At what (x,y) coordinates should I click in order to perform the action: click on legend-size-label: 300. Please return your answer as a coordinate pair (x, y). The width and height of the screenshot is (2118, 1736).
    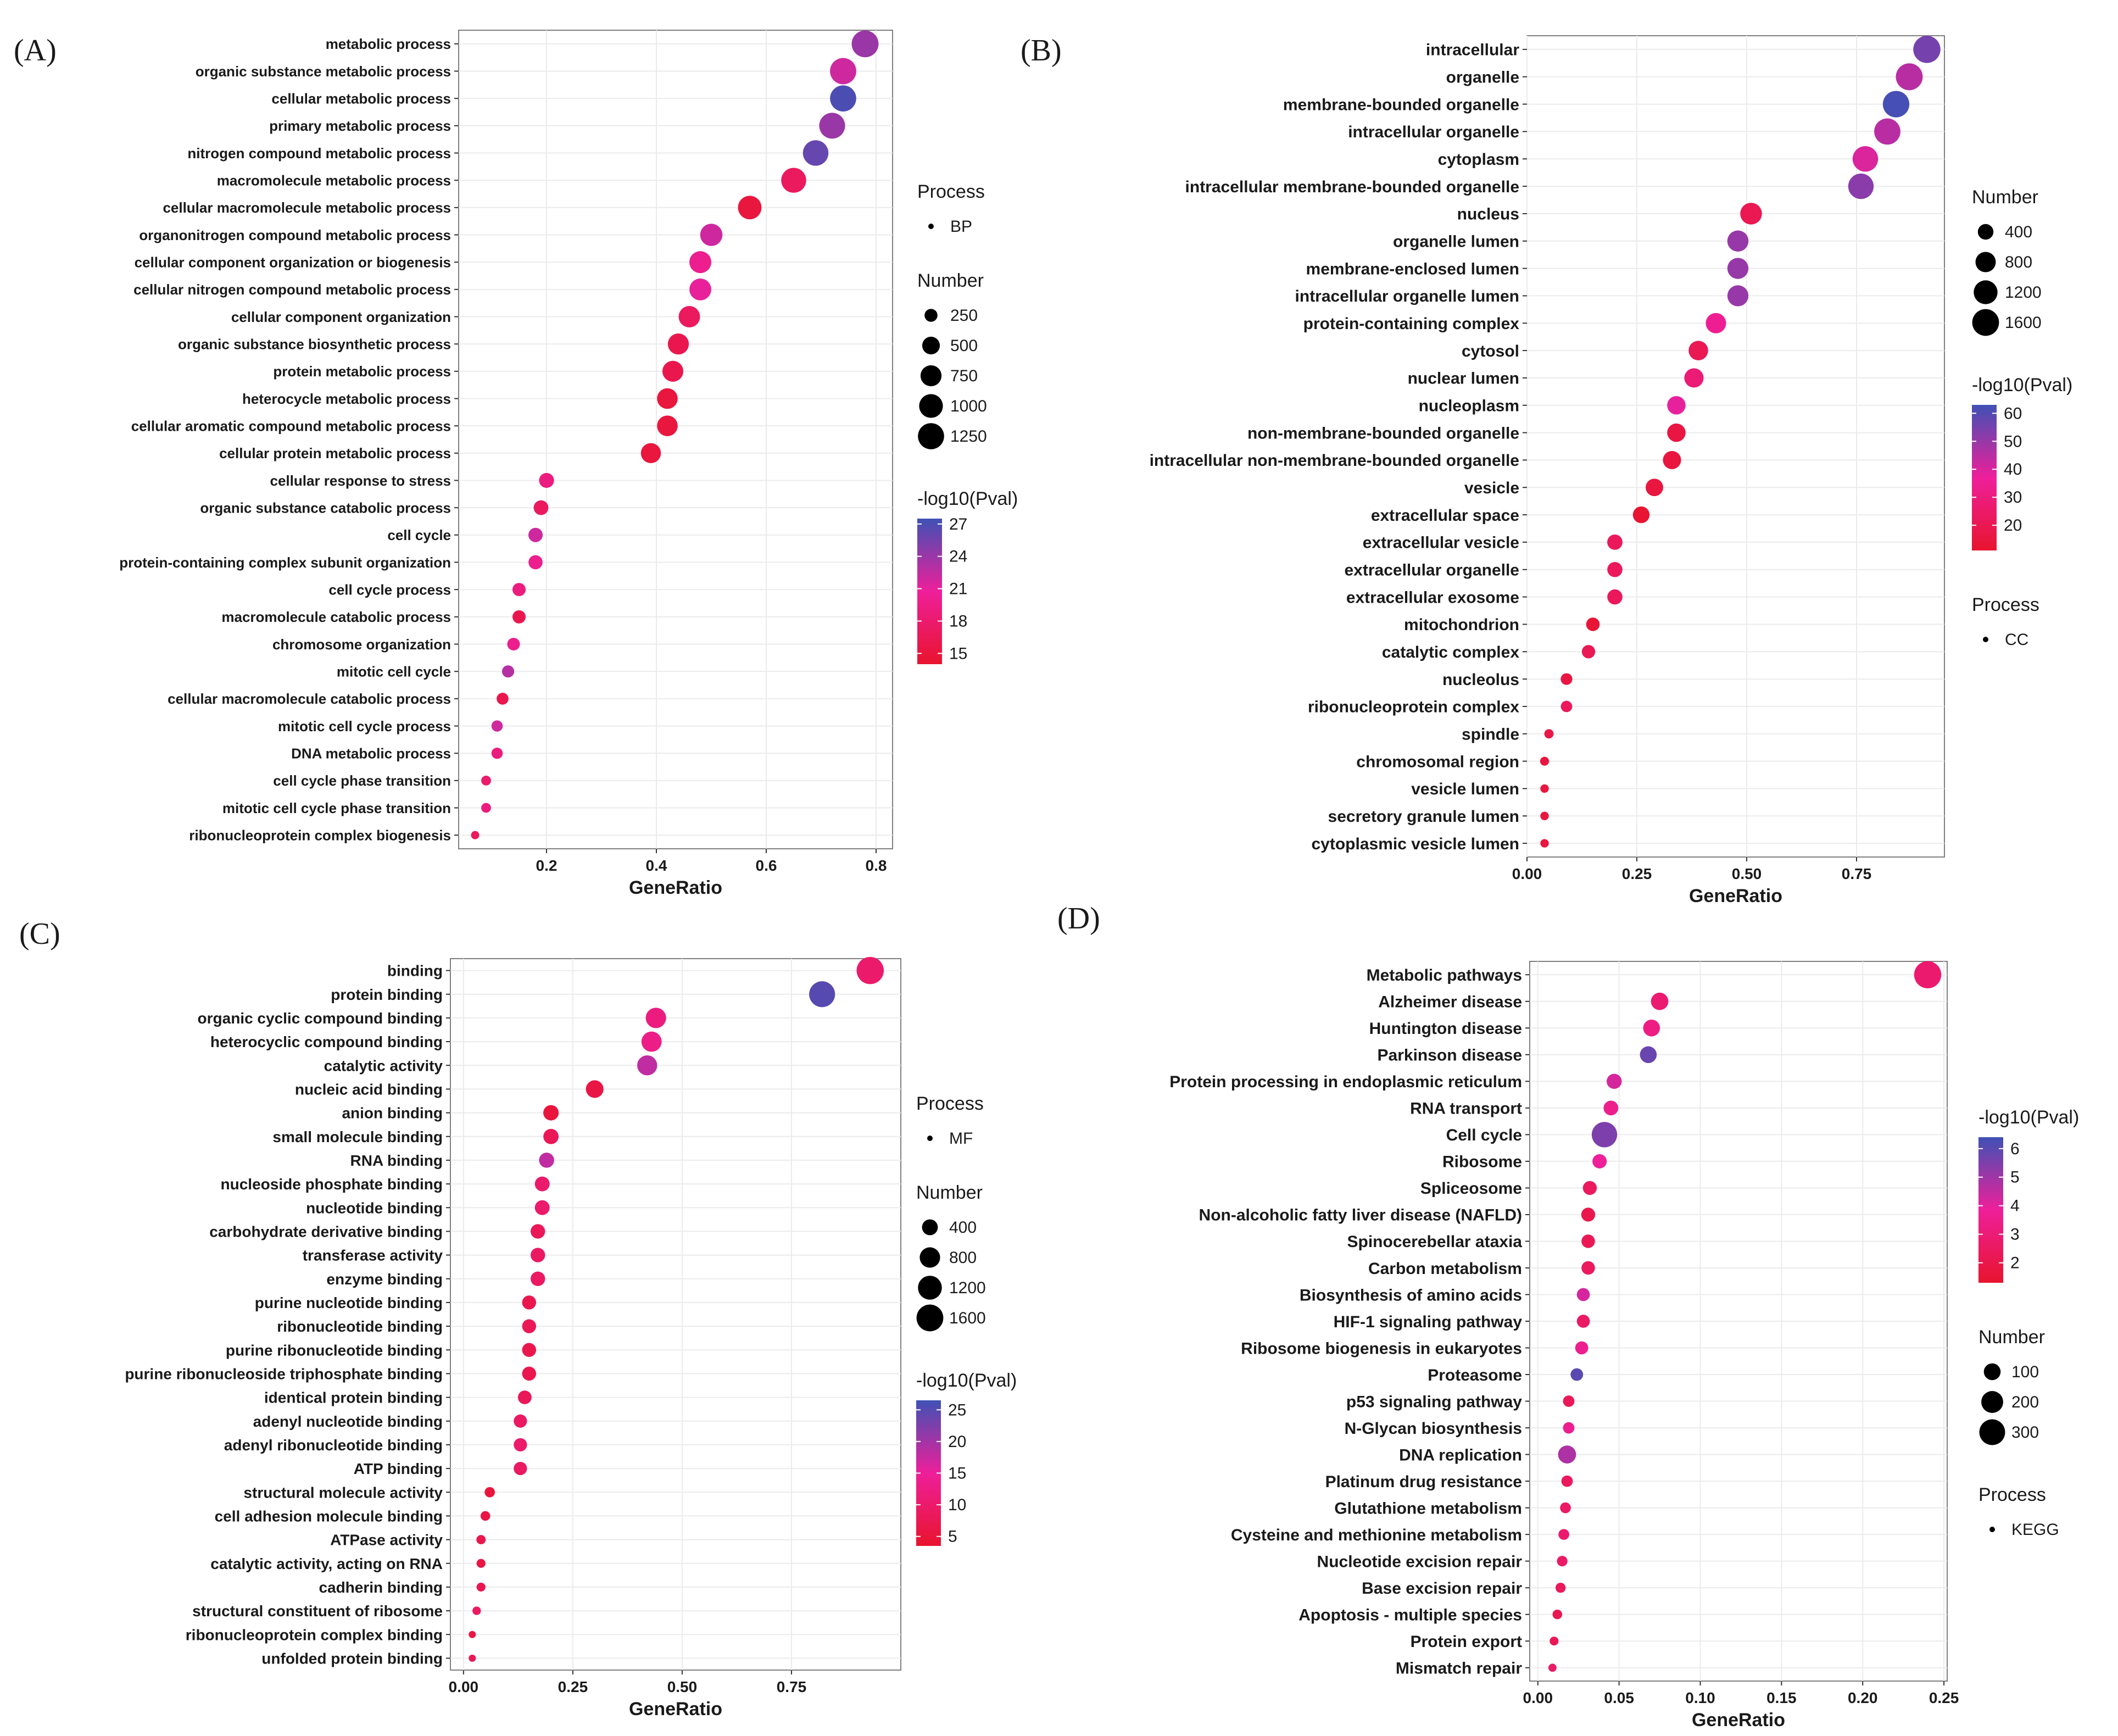
    Looking at the image, I should click on (2025, 1432).